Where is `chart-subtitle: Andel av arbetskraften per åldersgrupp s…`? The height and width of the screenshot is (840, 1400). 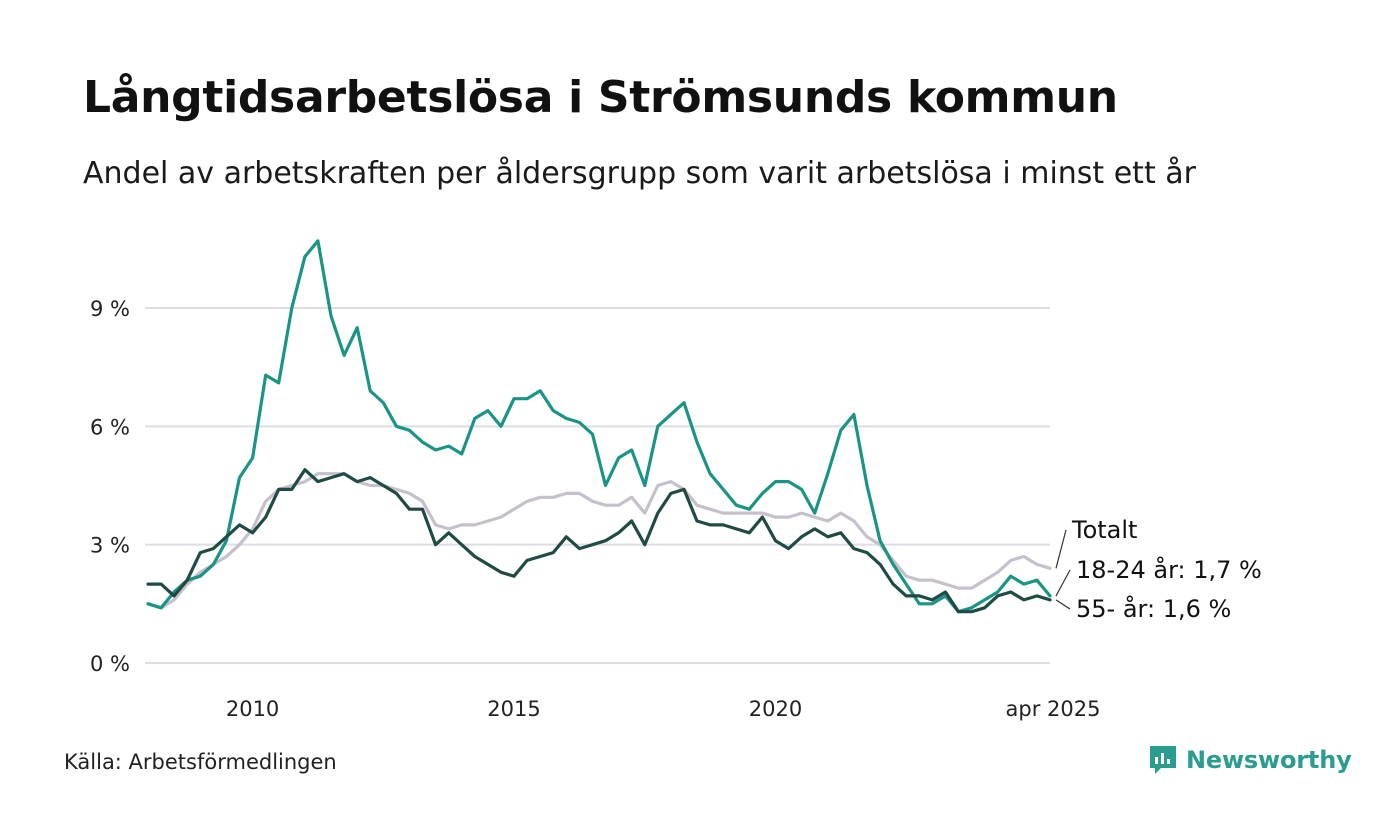 chart-subtitle: Andel av arbetskraften per åldersgrupp s… is located at coordinates (639, 173).